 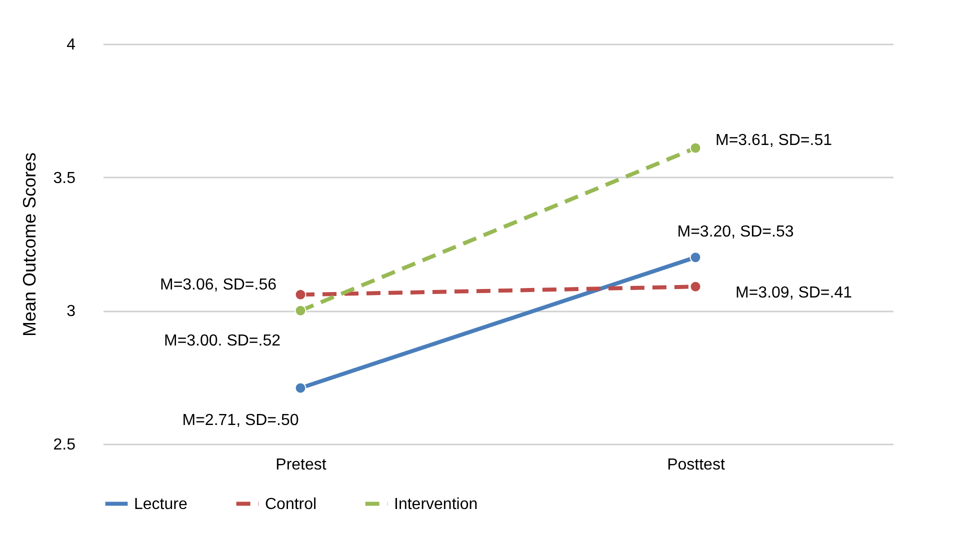 What do you see at coordinates (240, 420) in the screenshot?
I see `annotation: M=2.71, SD=.50` at bounding box center [240, 420].